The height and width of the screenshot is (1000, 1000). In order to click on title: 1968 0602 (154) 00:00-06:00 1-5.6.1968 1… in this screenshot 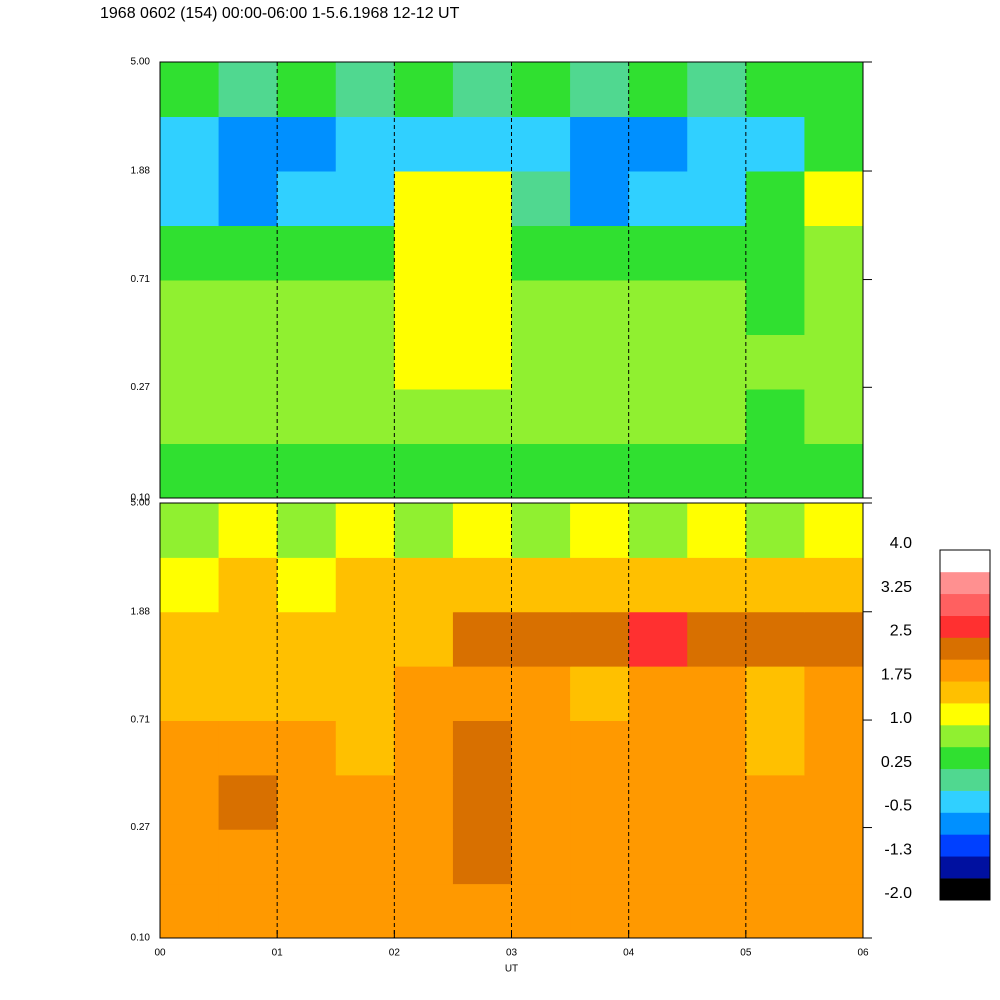, I will do `click(280, 13)`.